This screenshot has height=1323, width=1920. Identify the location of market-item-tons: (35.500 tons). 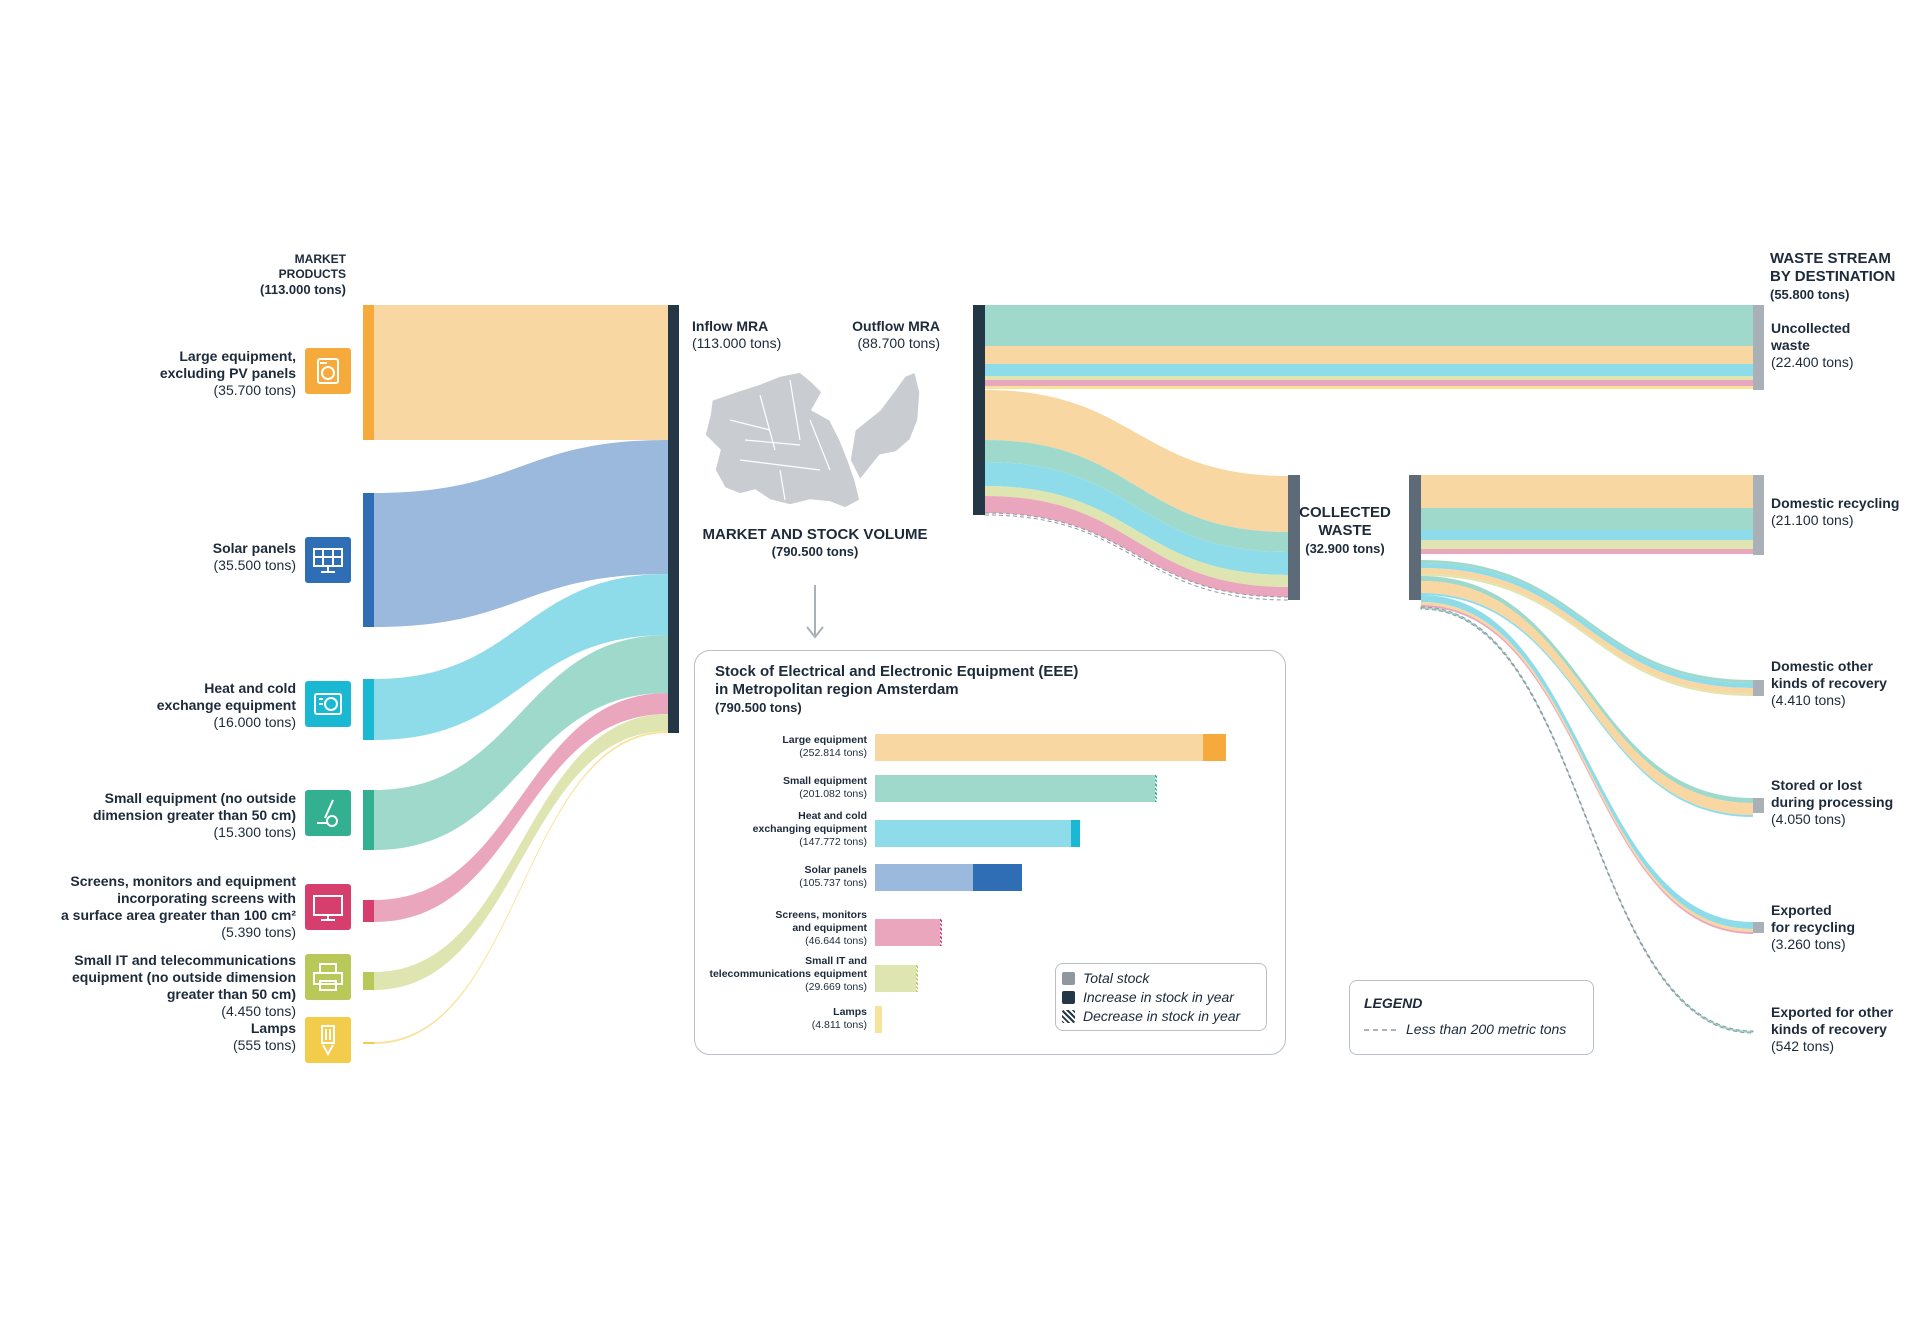
(255, 565).